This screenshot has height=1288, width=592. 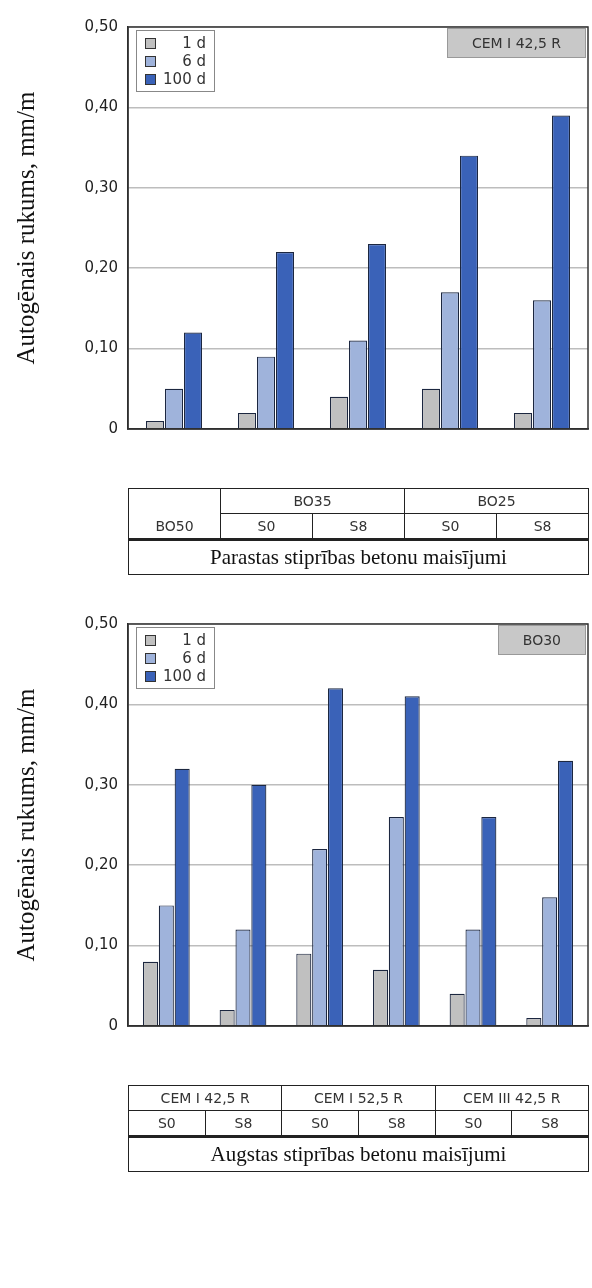 I want to click on text: BO25, so click(x=496, y=501).